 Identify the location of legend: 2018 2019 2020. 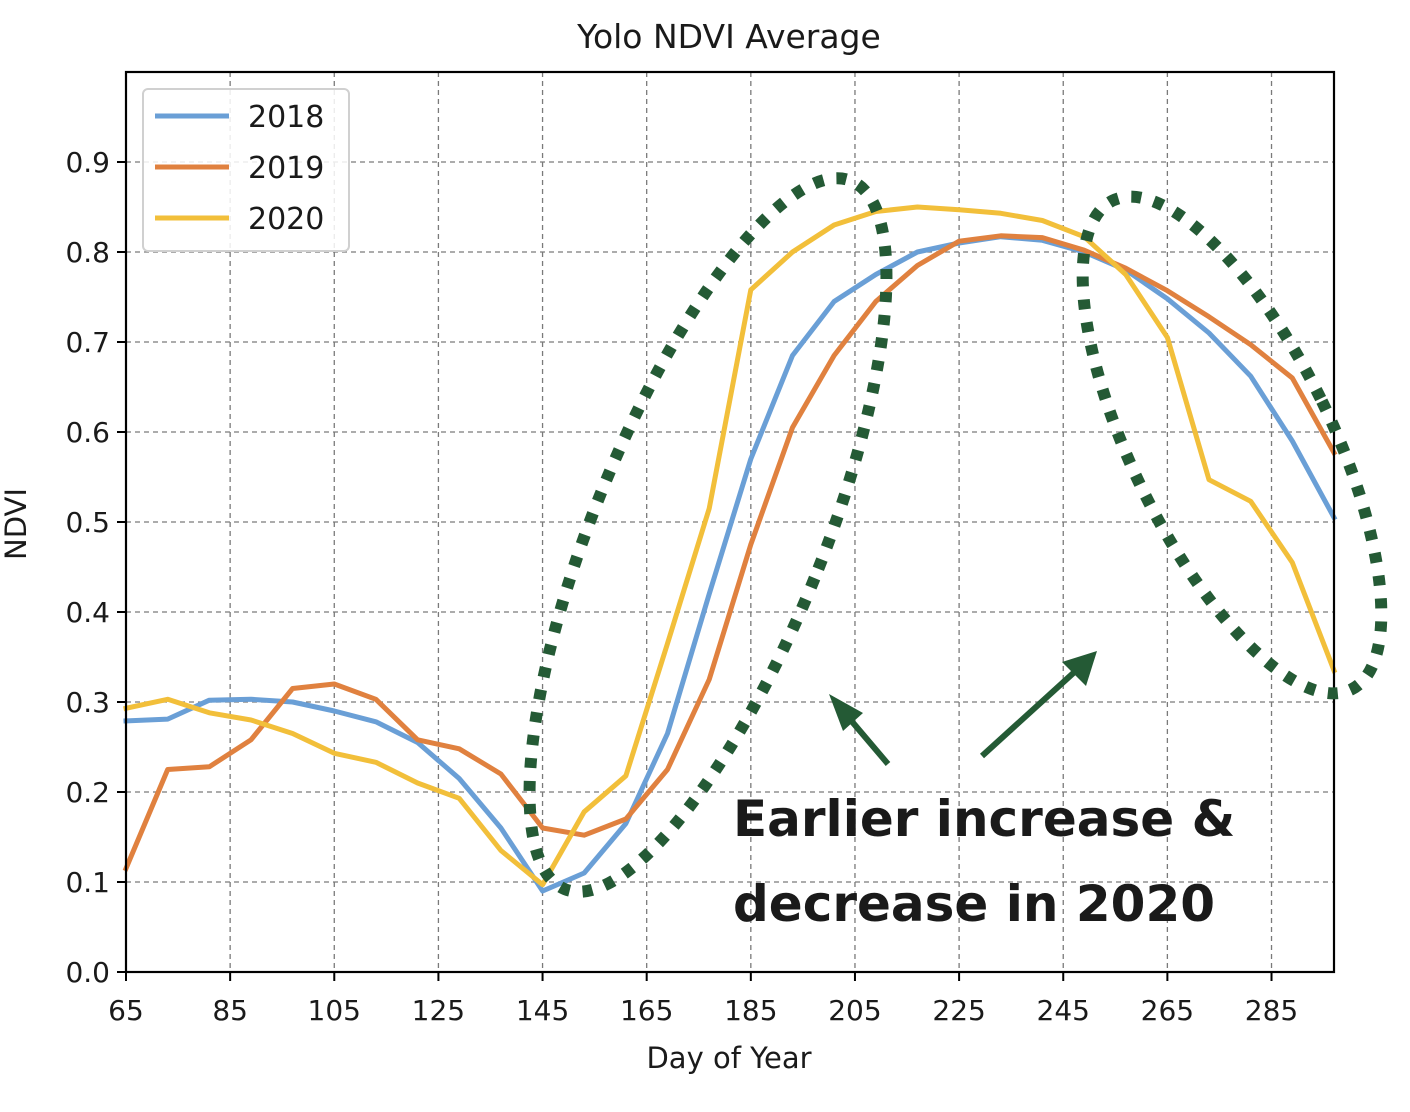
(246, 170).